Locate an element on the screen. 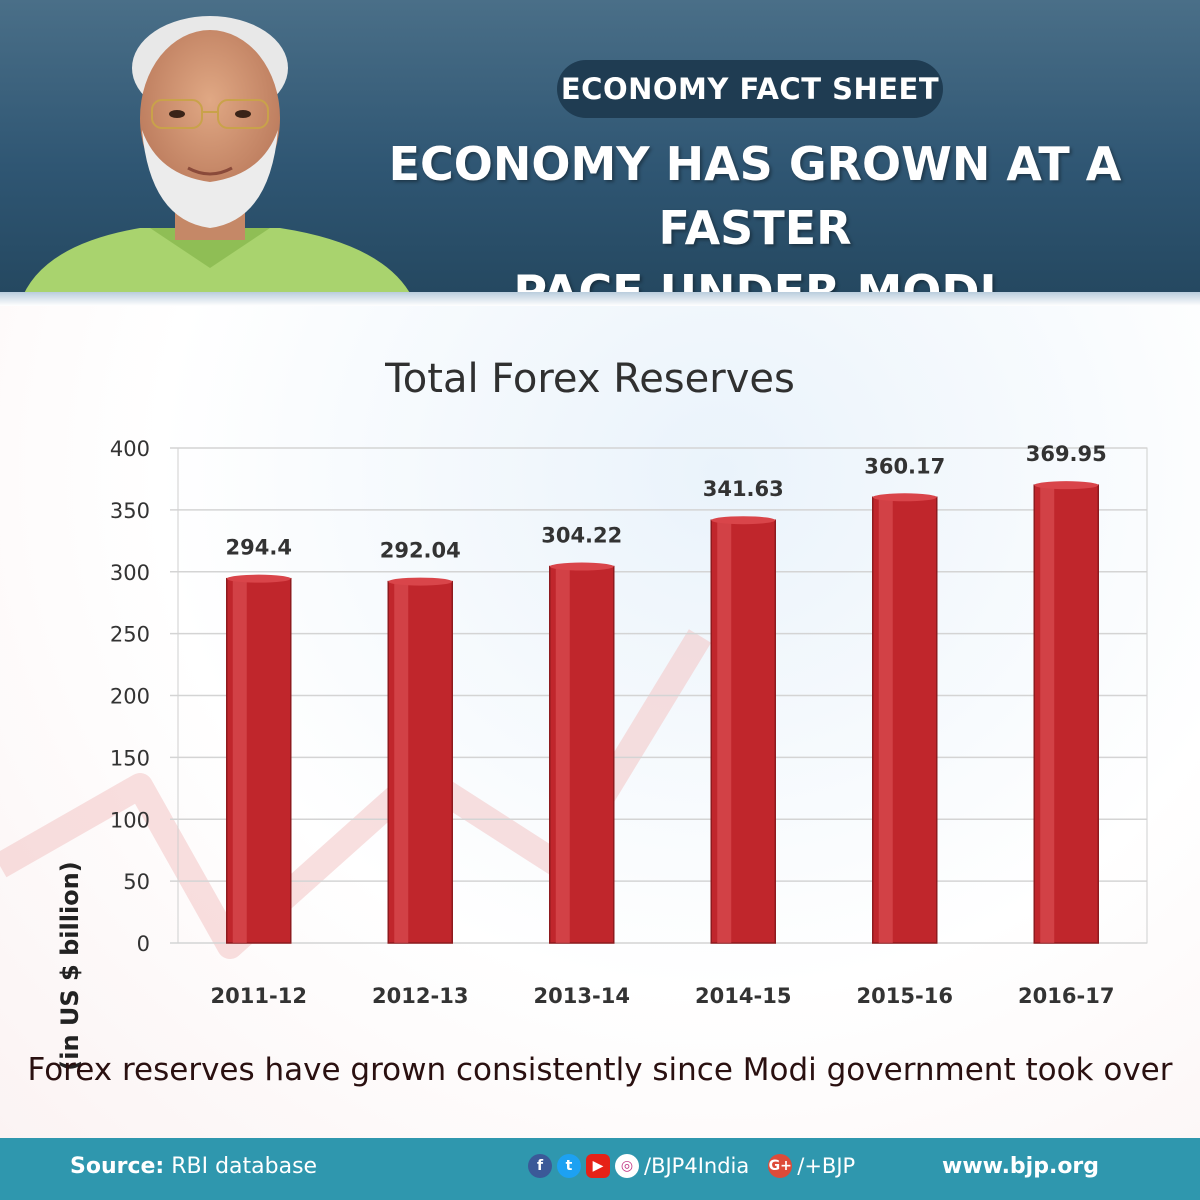 This screenshot has height=1200, width=1200. y-axis-label: (in US $ billion) is located at coordinates (70, 966).